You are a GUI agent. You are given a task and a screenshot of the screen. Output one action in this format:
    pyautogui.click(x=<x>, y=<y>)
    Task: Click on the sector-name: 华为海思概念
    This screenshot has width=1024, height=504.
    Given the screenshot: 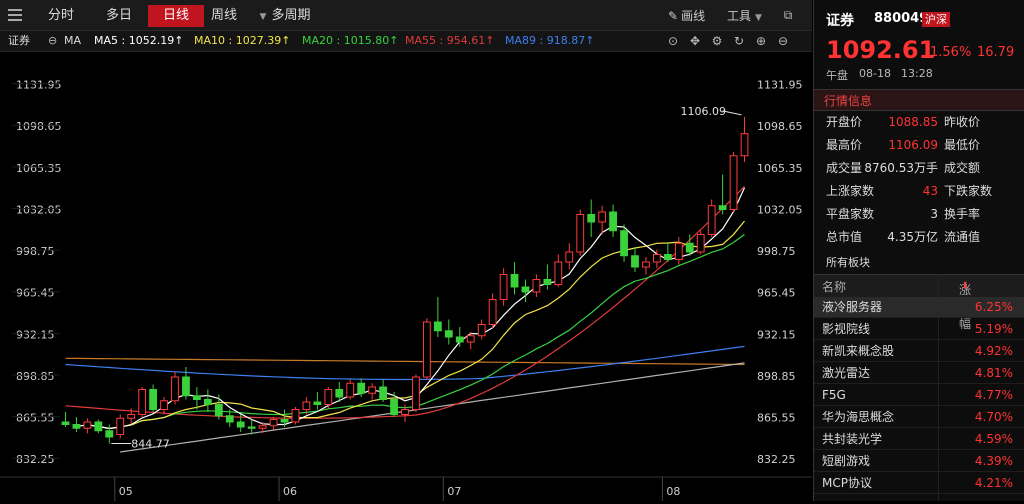 What is the action you would take?
    pyautogui.click(x=858, y=417)
    